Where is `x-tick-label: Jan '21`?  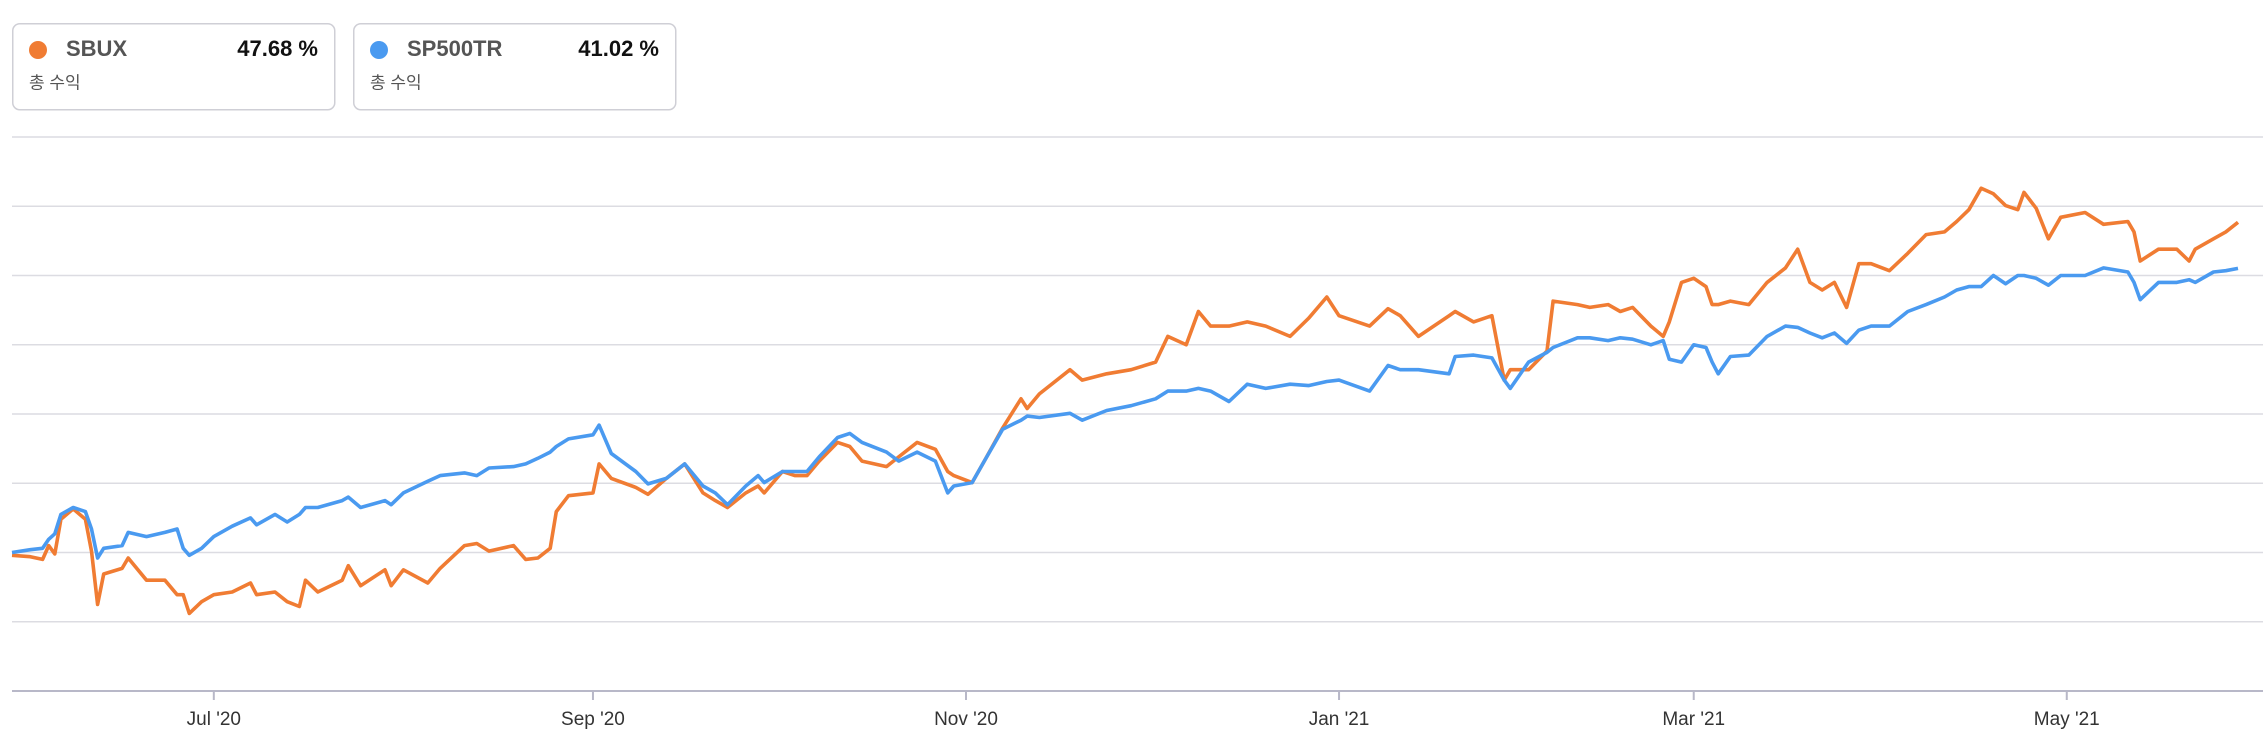
x-tick-label: Jan '21 is located at coordinates (1339, 719).